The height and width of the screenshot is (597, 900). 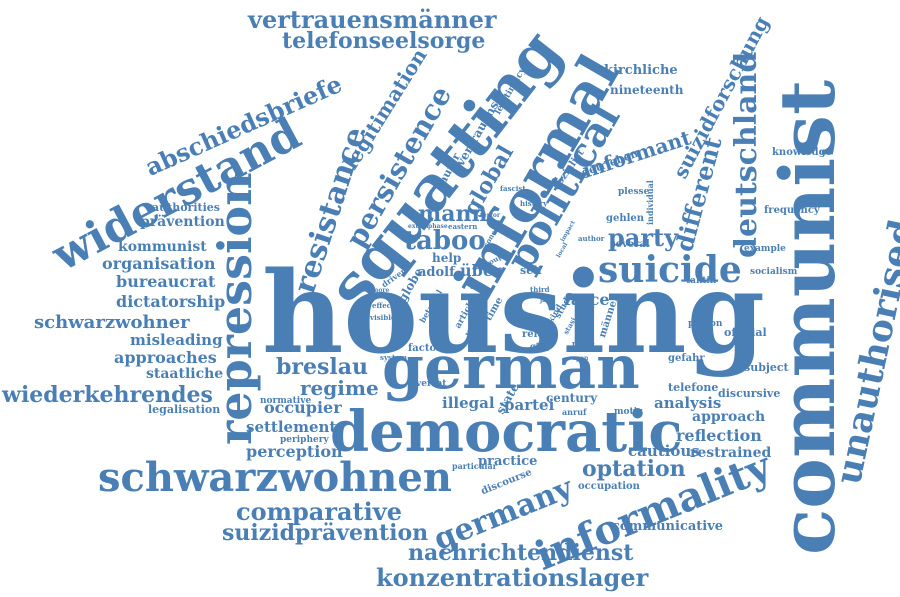 I want to click on cloud-word: mann, so click(x=453, y=214).